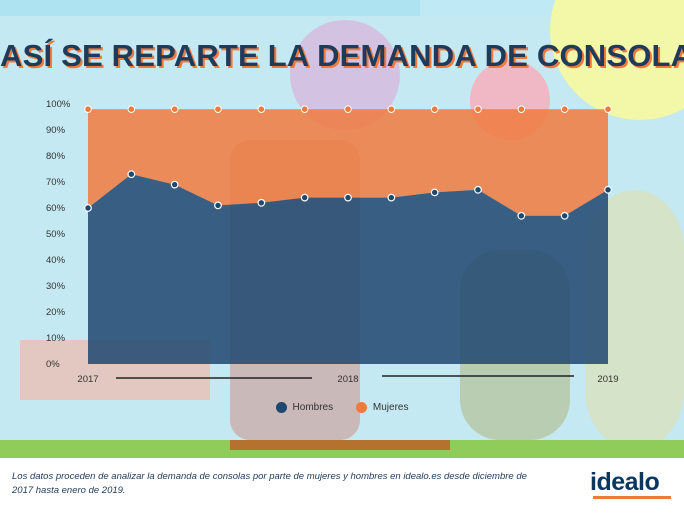 This screenshot has height=513, width=684. I want to click on x-tick-label: 2018, so click(347, 379).